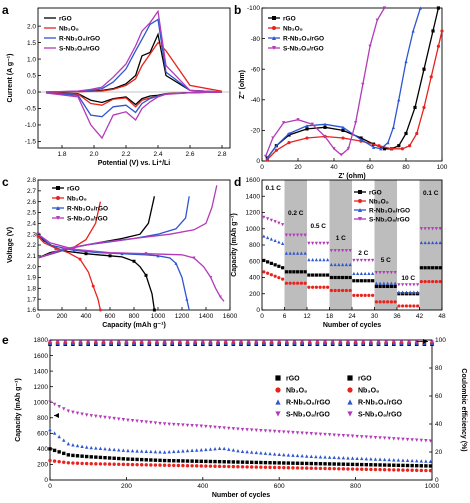  I want to click on y-axis-label: Capacity (mAh g⁻¹), so click(18, 410).